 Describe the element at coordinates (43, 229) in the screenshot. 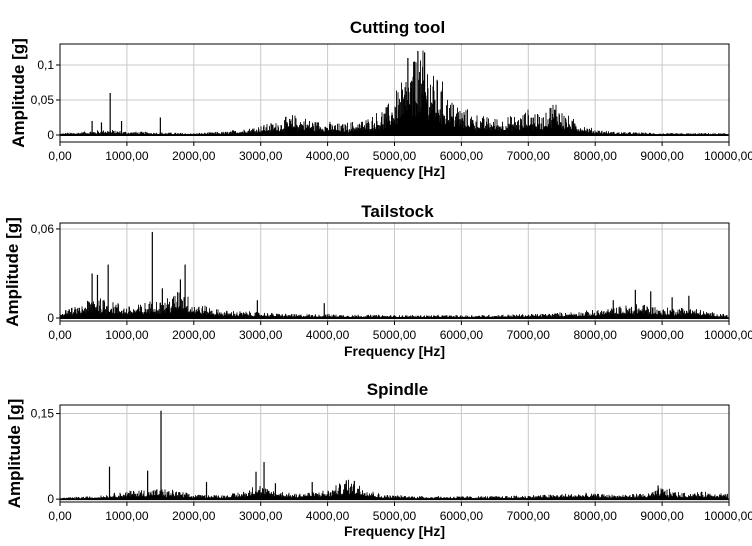

I see `y-tick-label: 0,06` at that location.